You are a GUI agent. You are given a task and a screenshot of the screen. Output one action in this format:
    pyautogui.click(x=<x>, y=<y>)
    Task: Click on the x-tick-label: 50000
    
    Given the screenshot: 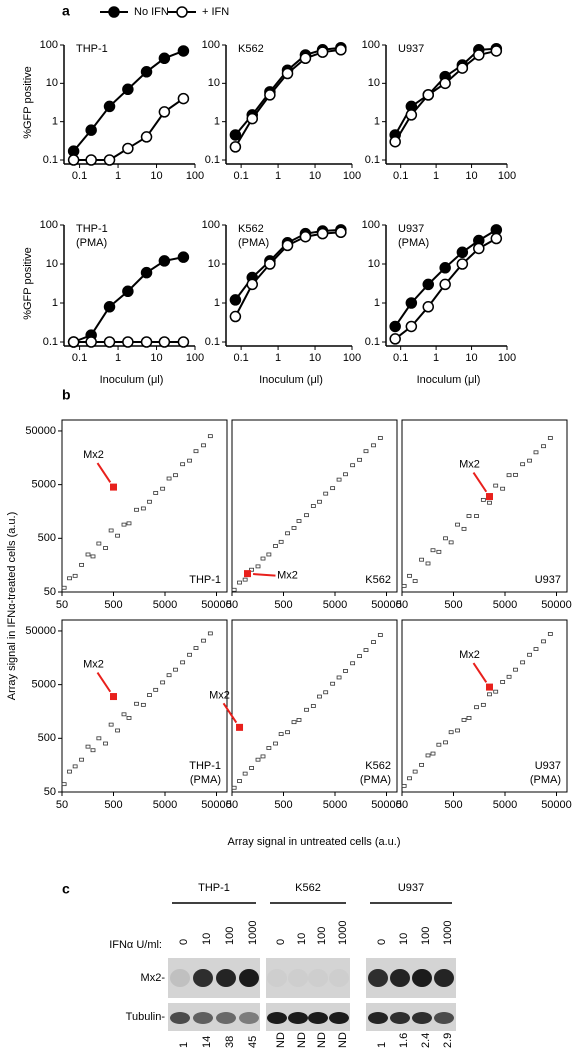 What is the action you would take?
    pyautogui.click(x=386, y=605)
    